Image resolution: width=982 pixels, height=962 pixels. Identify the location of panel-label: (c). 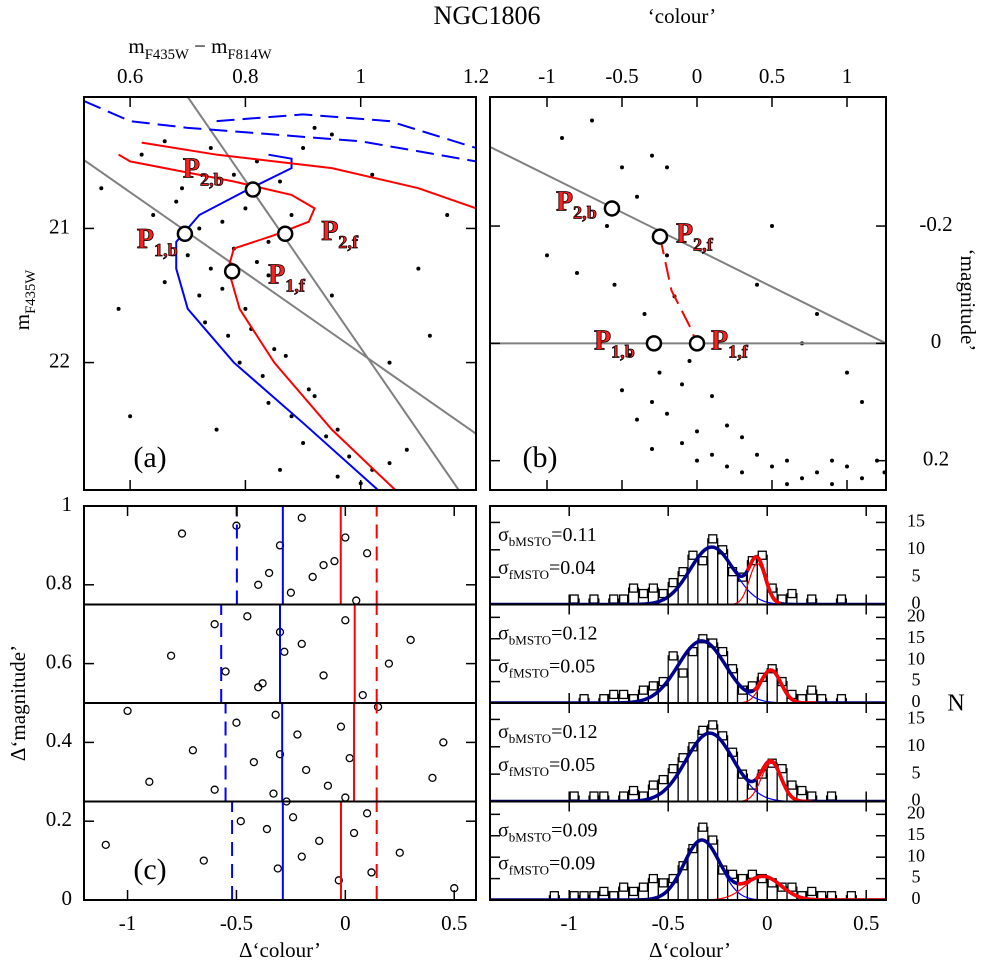
(149, 869).